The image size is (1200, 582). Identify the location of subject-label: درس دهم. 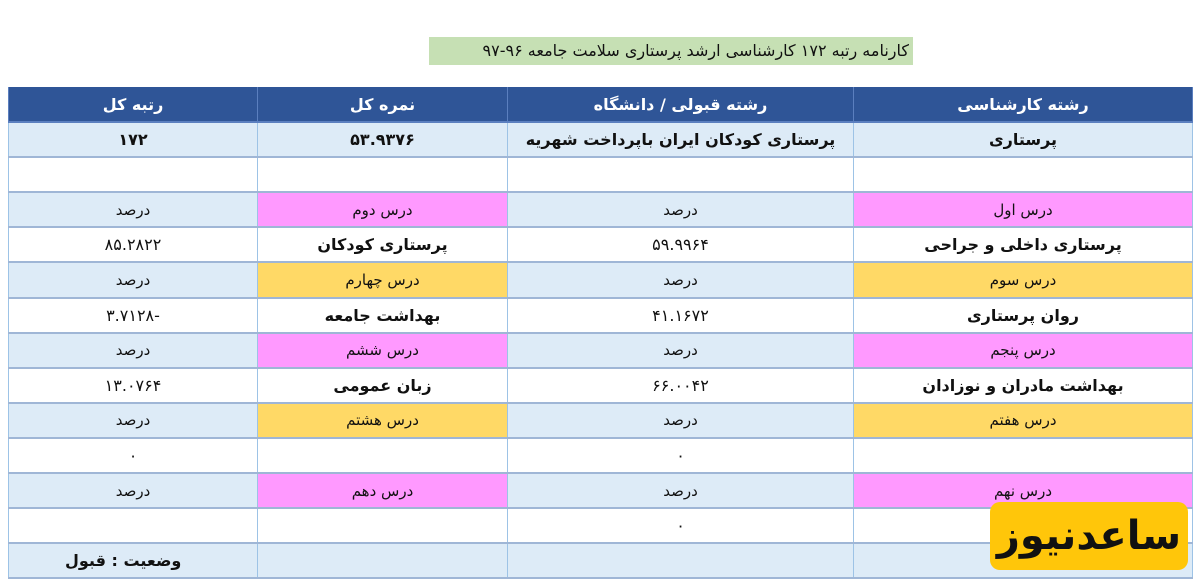
(382, 491).